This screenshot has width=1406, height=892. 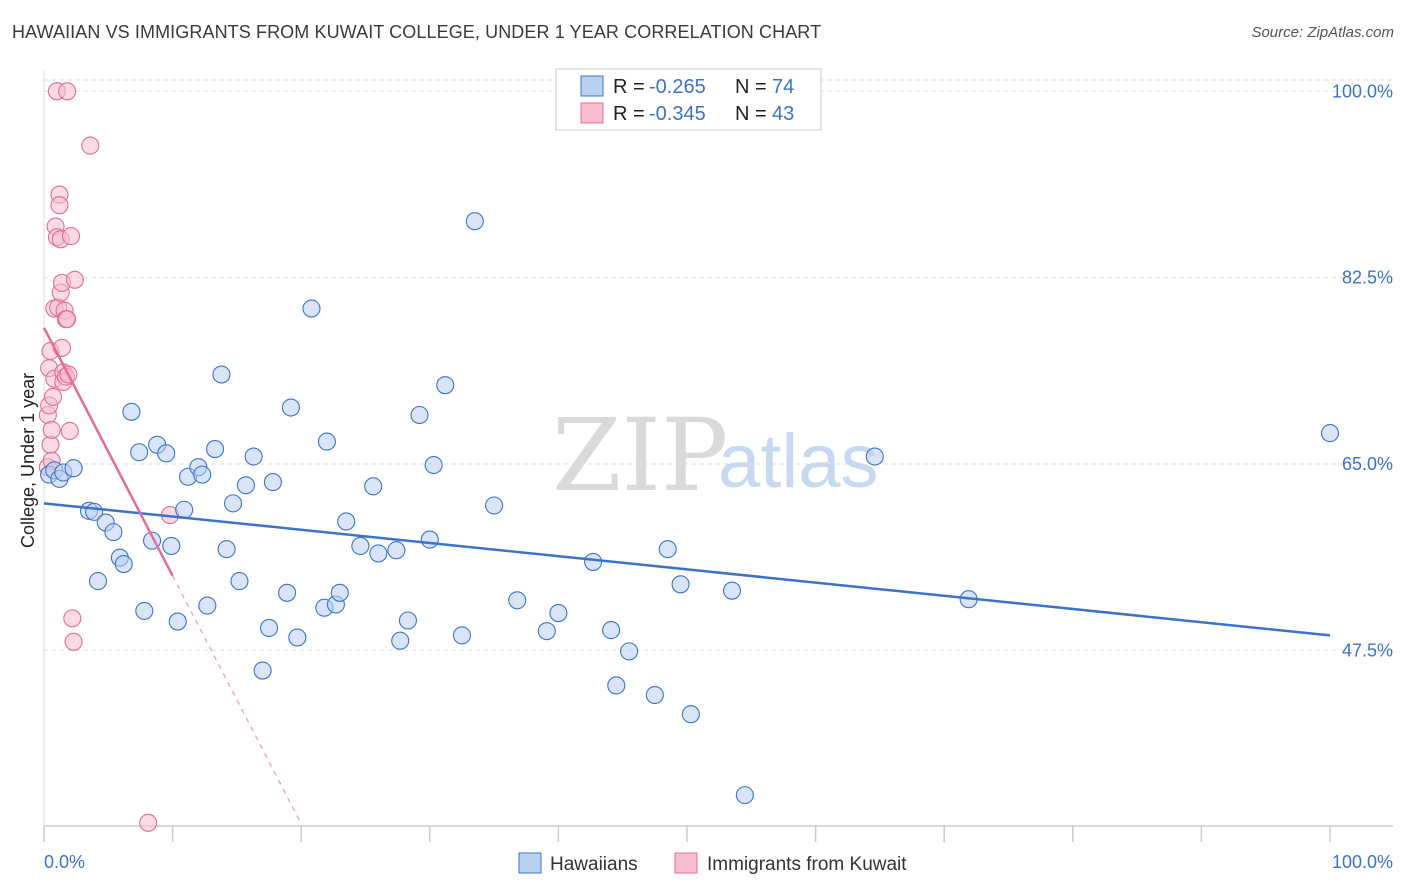 What do you see at coordinates (783, 87) in the screenshot?
I see `legend-n-value: 74` at bounding box center [783, 87].